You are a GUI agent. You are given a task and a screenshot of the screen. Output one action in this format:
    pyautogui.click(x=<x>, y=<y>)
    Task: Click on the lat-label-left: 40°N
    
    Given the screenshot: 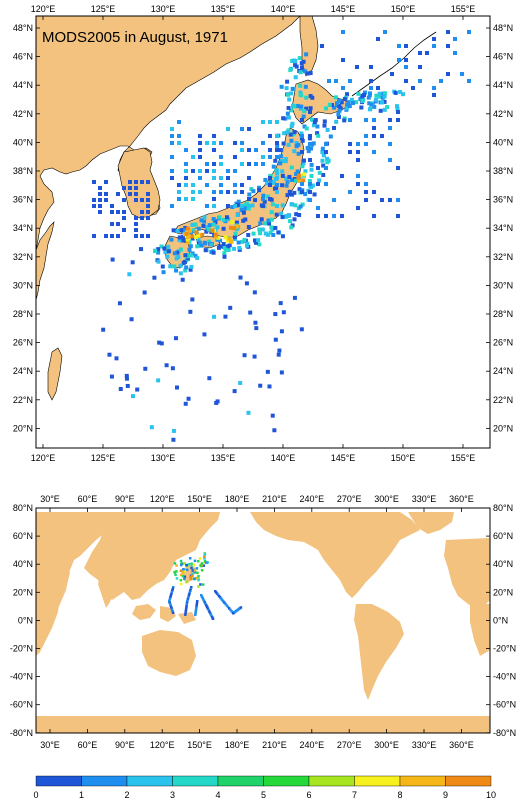 What is the action you would take?
    pyautogui.click(x=23, y=142)
    